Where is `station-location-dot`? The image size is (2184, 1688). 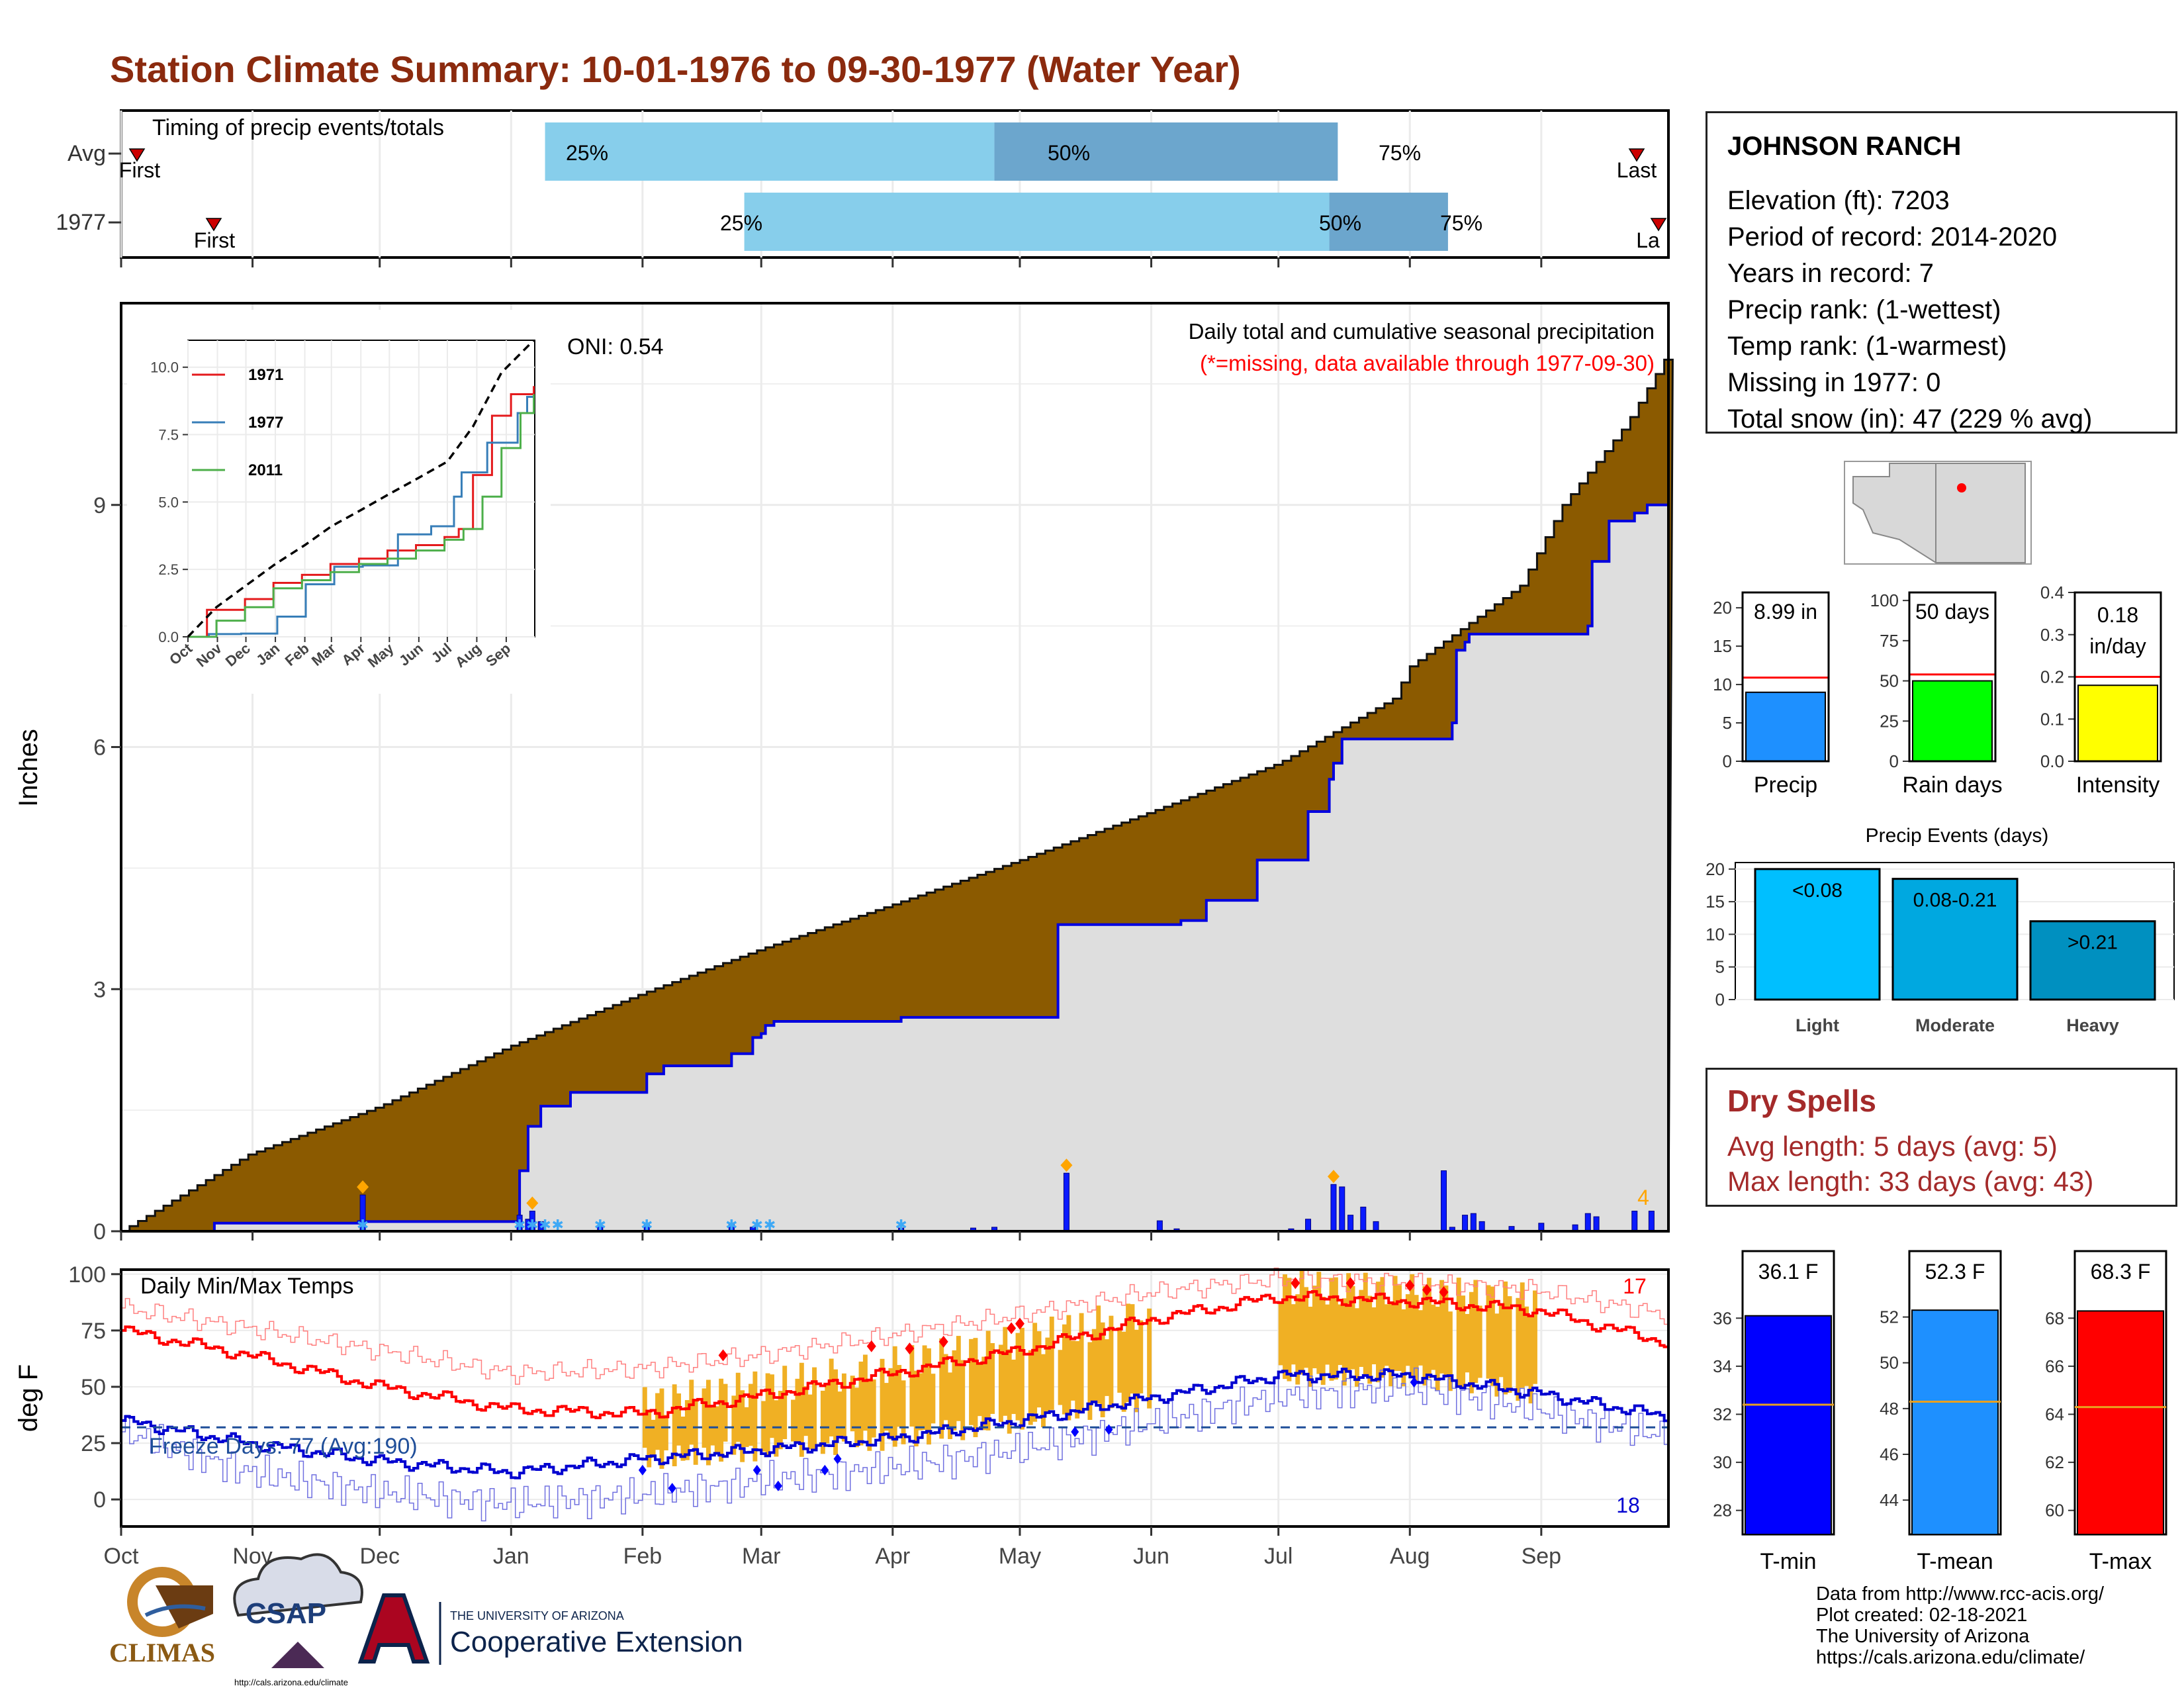
station-location-dot is located at coordinates (1962, 487).